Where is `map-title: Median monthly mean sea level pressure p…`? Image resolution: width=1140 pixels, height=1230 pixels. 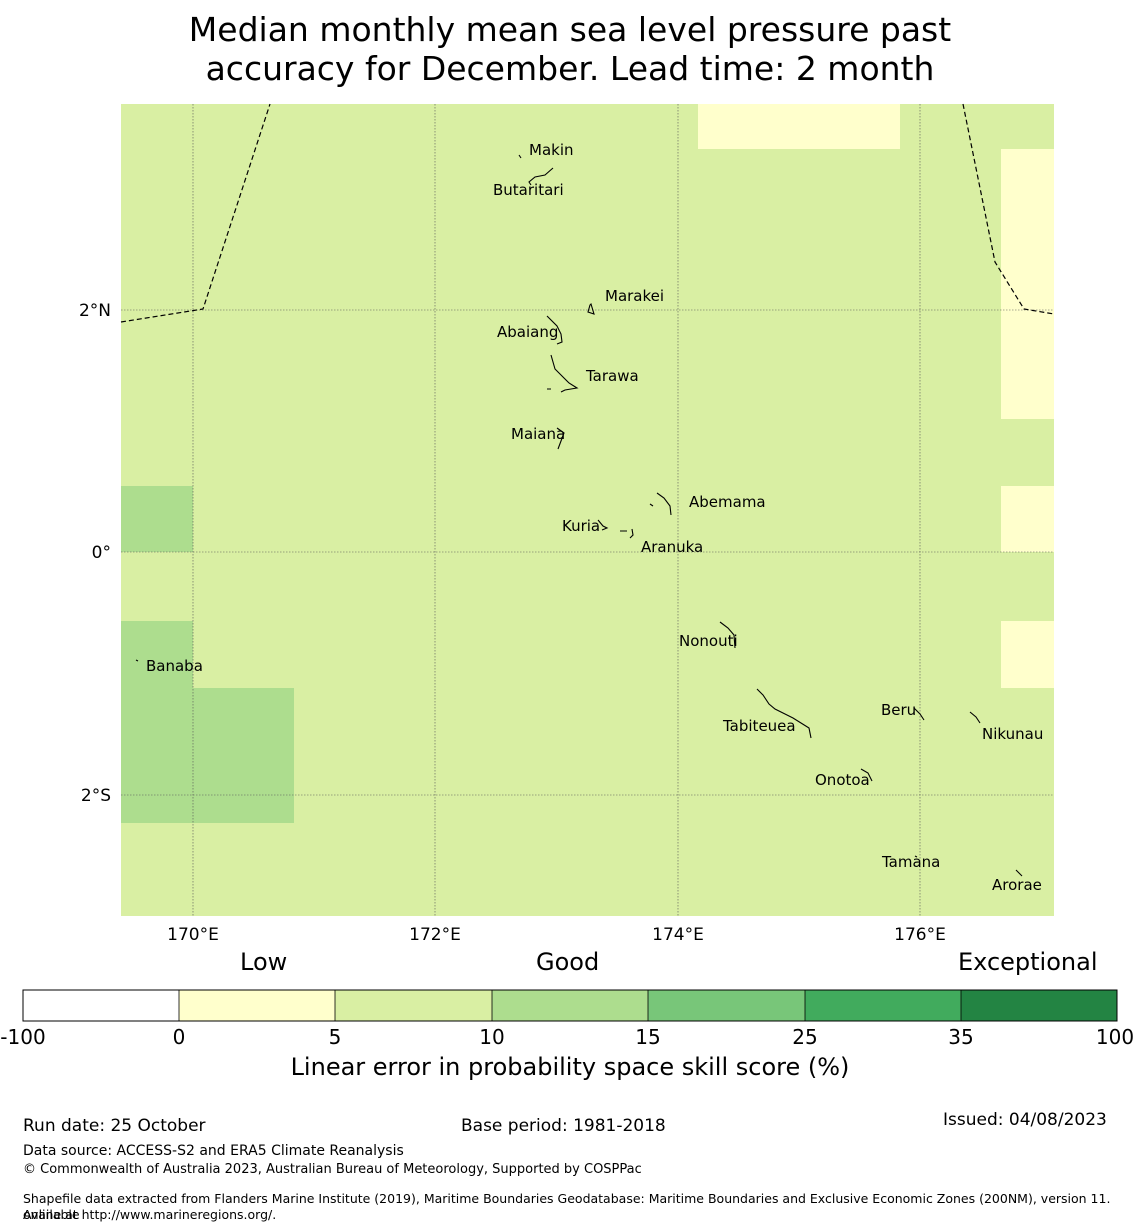
map-title: Median monthly mean sea level pressure p… is located at coordinates (570, 49).